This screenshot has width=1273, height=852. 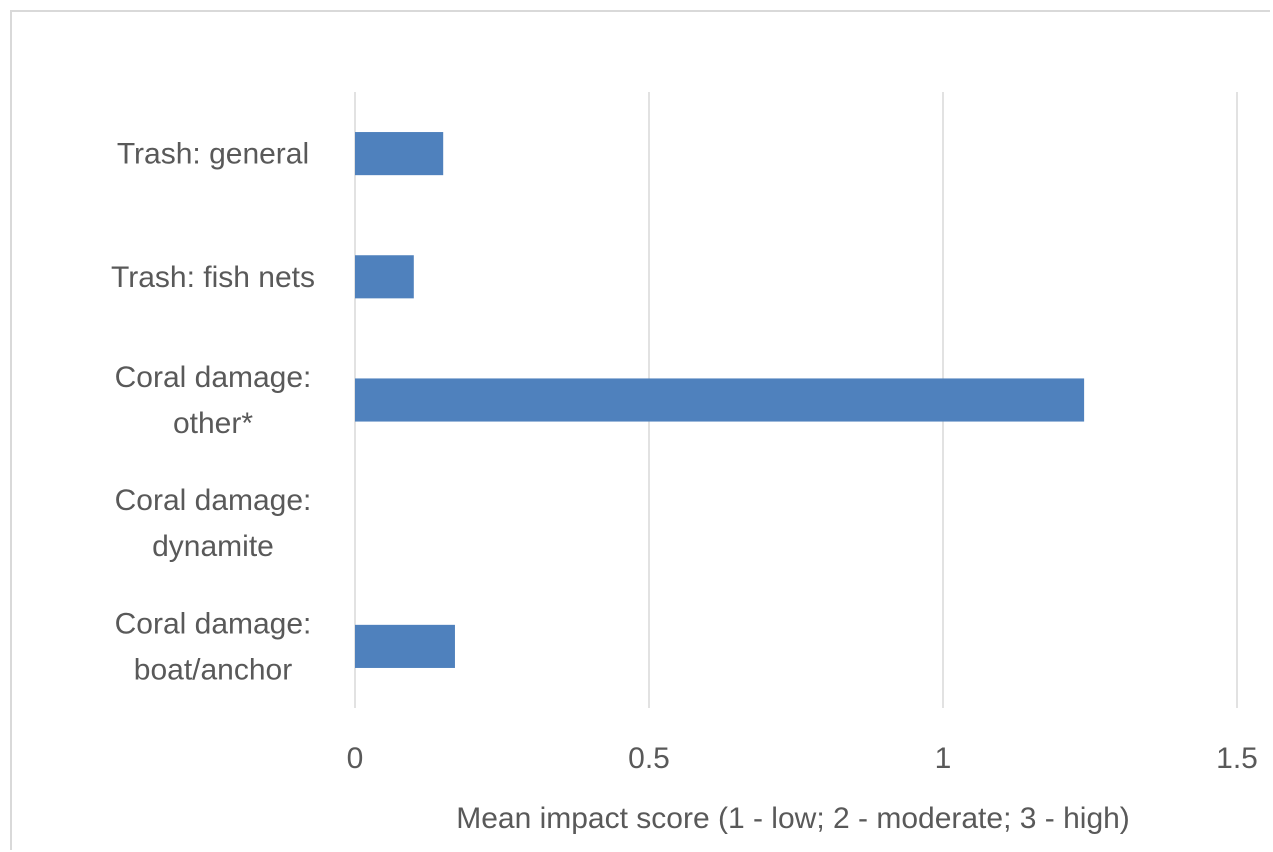 What do you see at coordinates (213, 646) in the screenshot?
I see `category-label-4: Coral damage: boat/anchor` at bounding box center [213, 646].